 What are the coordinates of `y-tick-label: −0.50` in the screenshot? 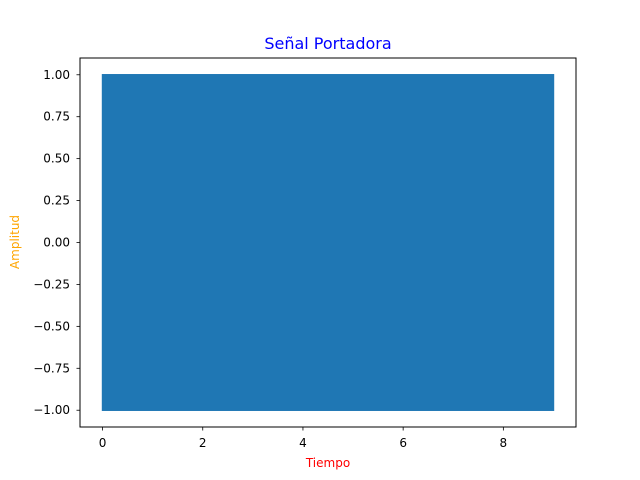 It's located at (51, 326).